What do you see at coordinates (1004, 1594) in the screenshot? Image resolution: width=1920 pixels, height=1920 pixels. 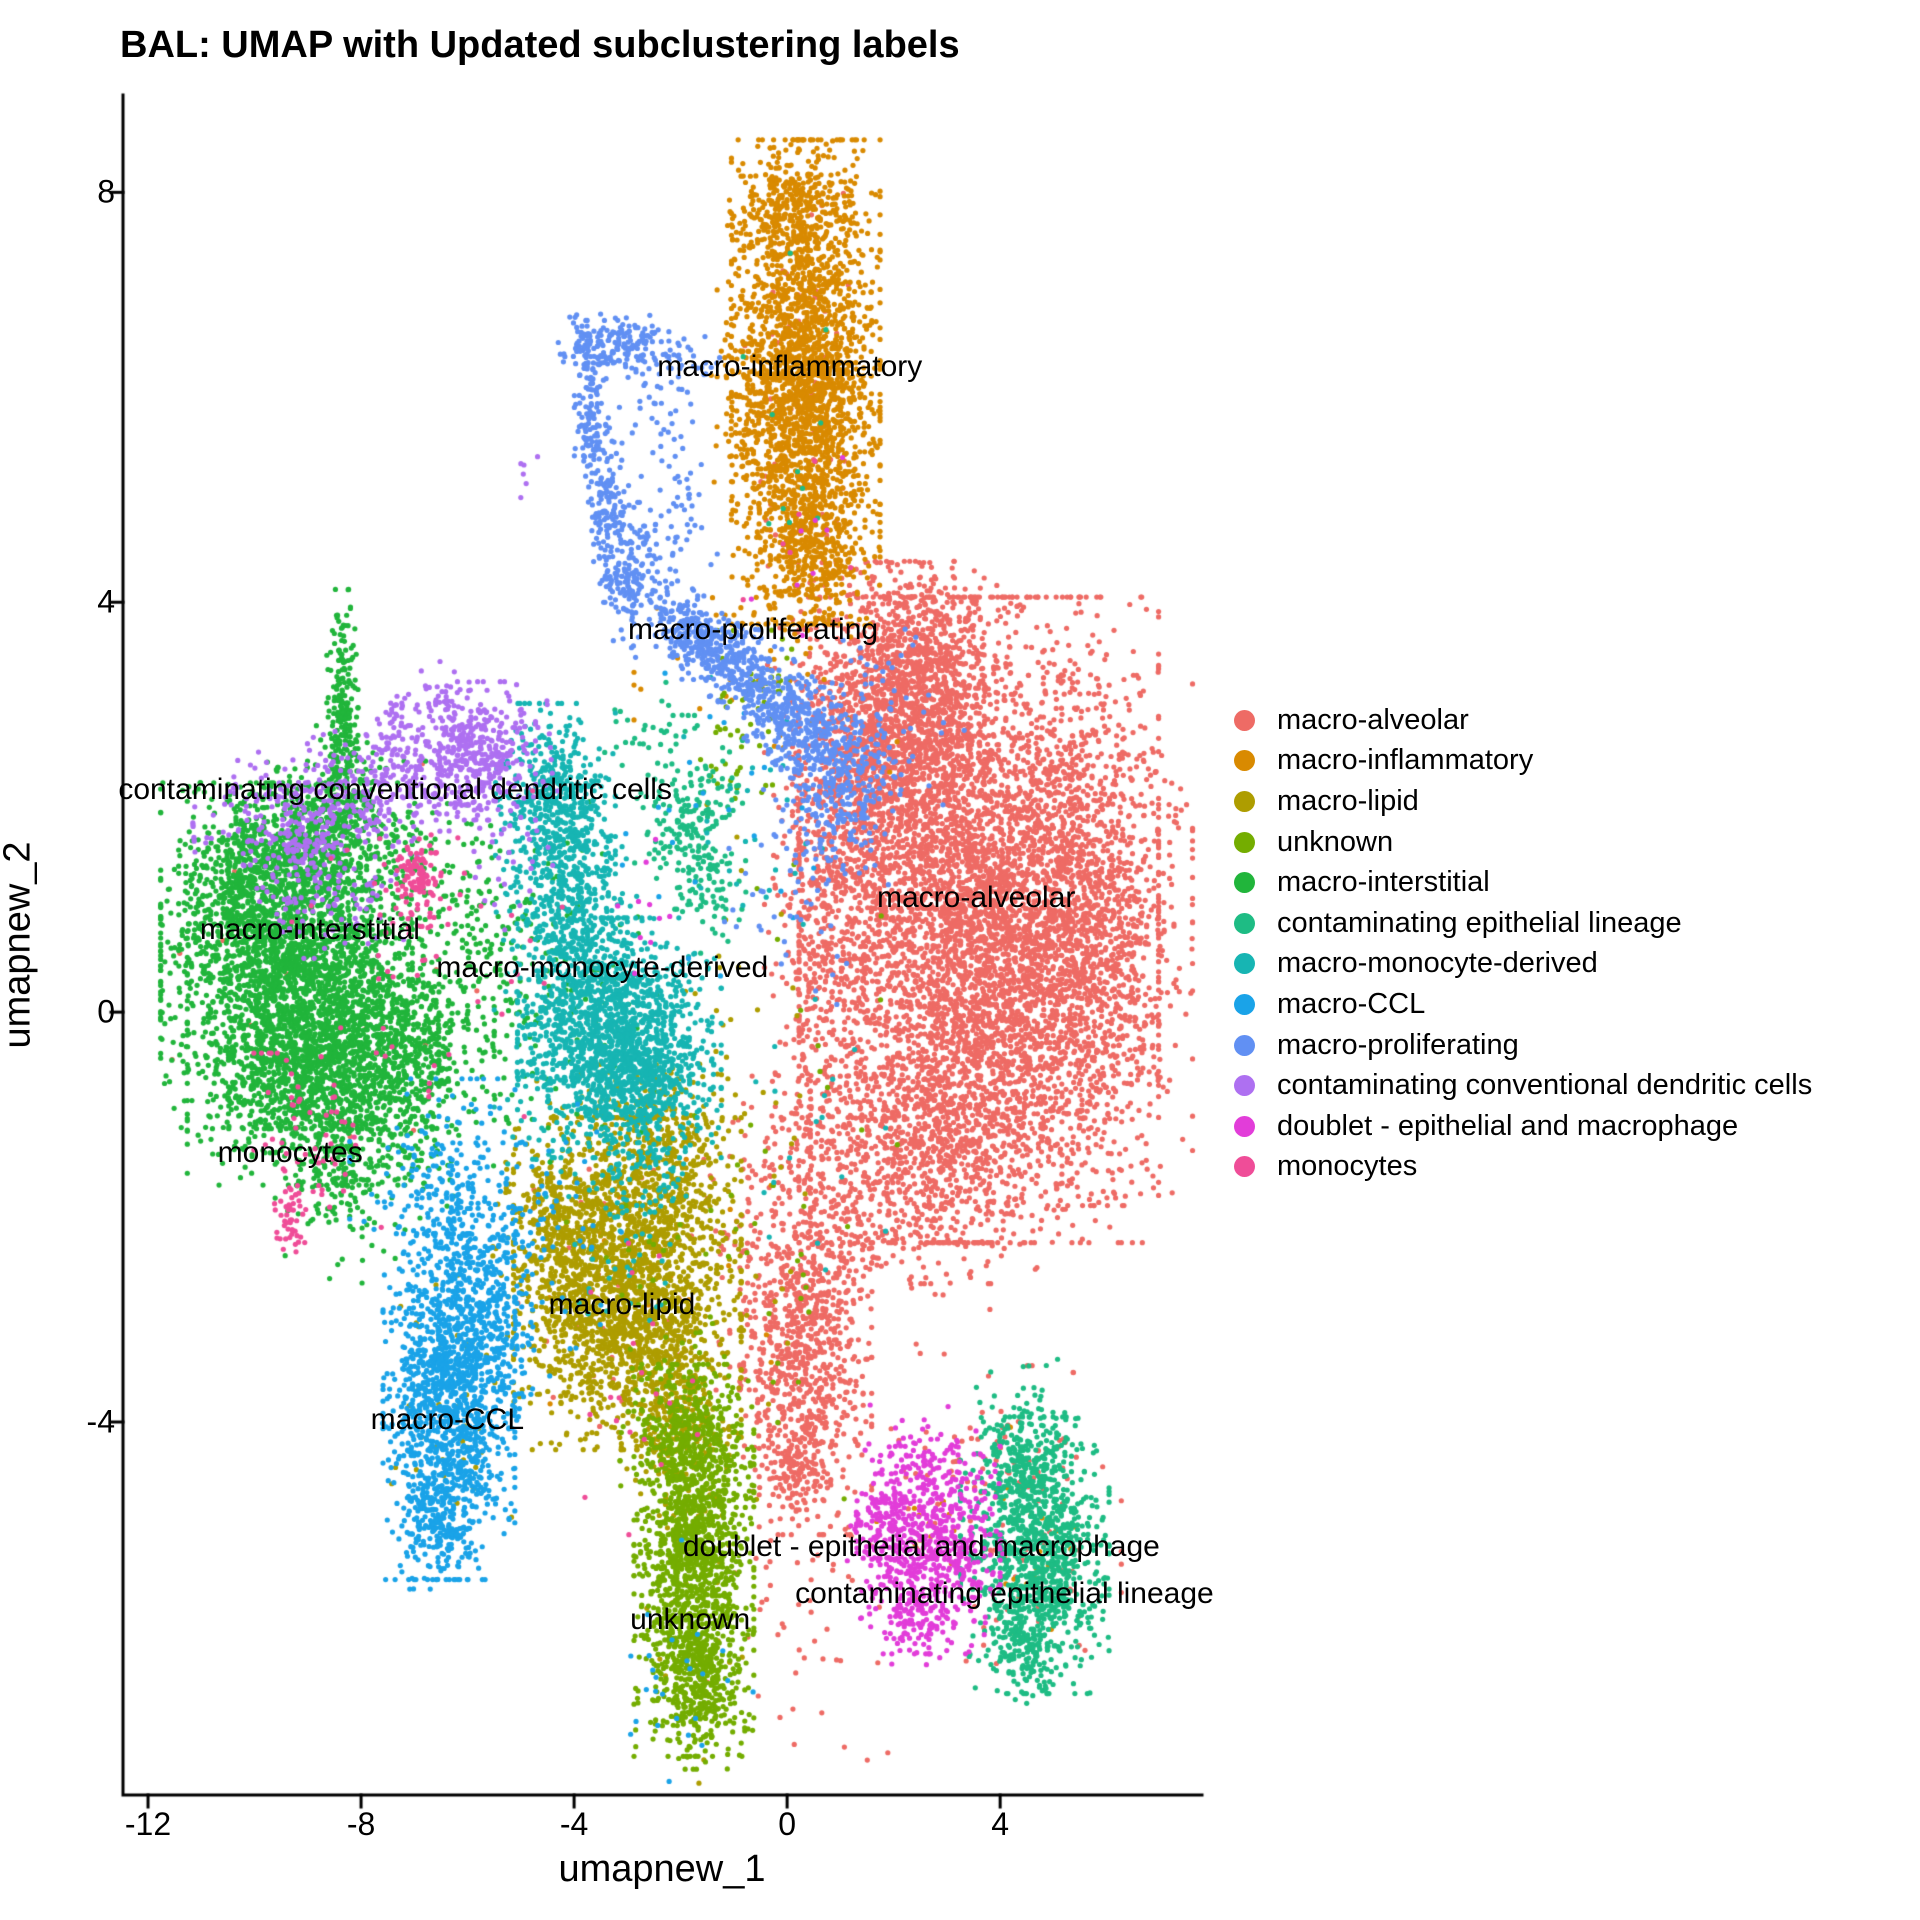 I see `cluster-label-contaminating-epithelial-lineage: contaminating epithelial lineage` at bounding box center [1004, 1594].